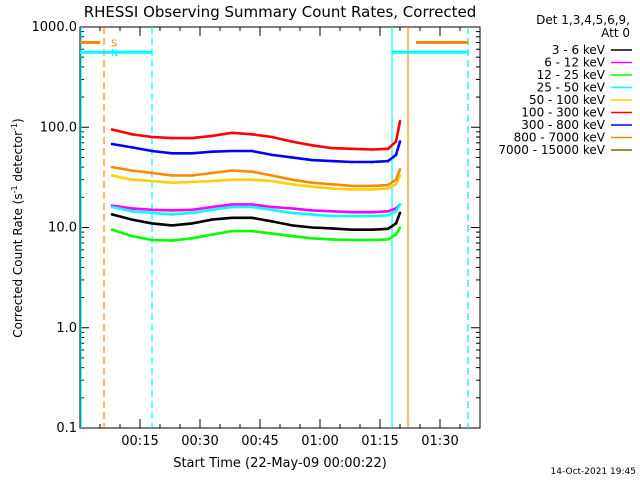  What do you see at coordinates (199, 441) in the screenshot?
I see `x-tick-label: 00:30` at bounding box center [199, 441].